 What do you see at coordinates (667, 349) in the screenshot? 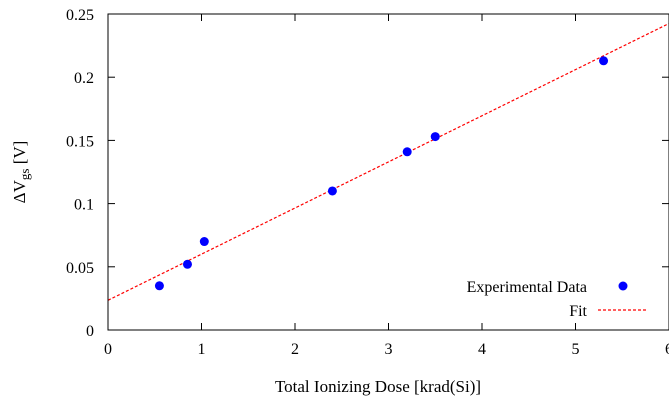
I see `x-tick-label: 6` at bounding box center [667, 349].